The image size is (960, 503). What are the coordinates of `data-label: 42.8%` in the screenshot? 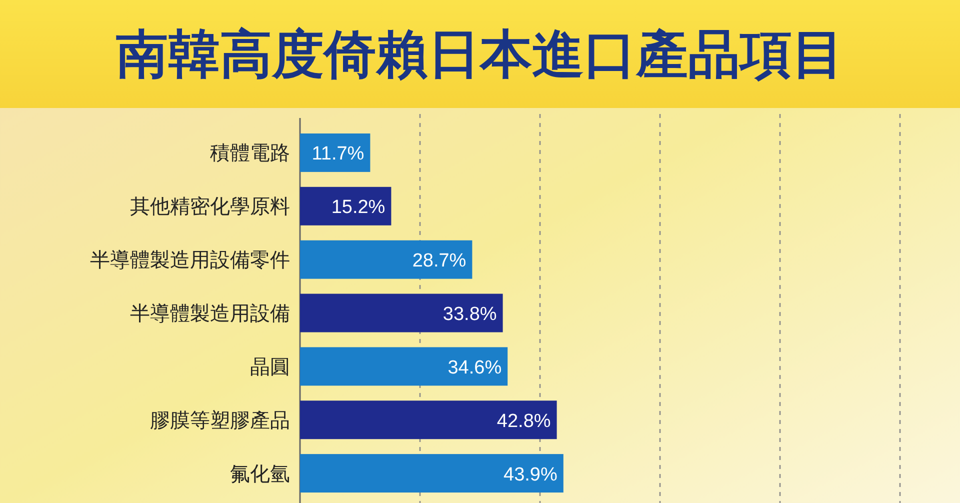 It's located at (523, 421).